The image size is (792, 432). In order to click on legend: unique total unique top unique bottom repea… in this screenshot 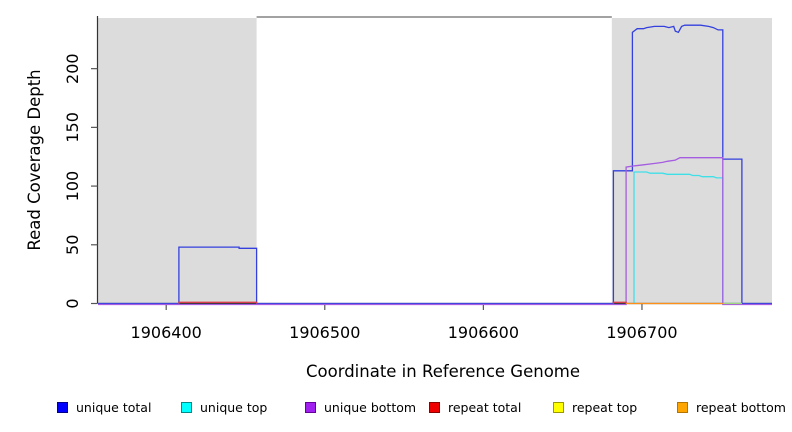, I will do `click(424, 407)`.